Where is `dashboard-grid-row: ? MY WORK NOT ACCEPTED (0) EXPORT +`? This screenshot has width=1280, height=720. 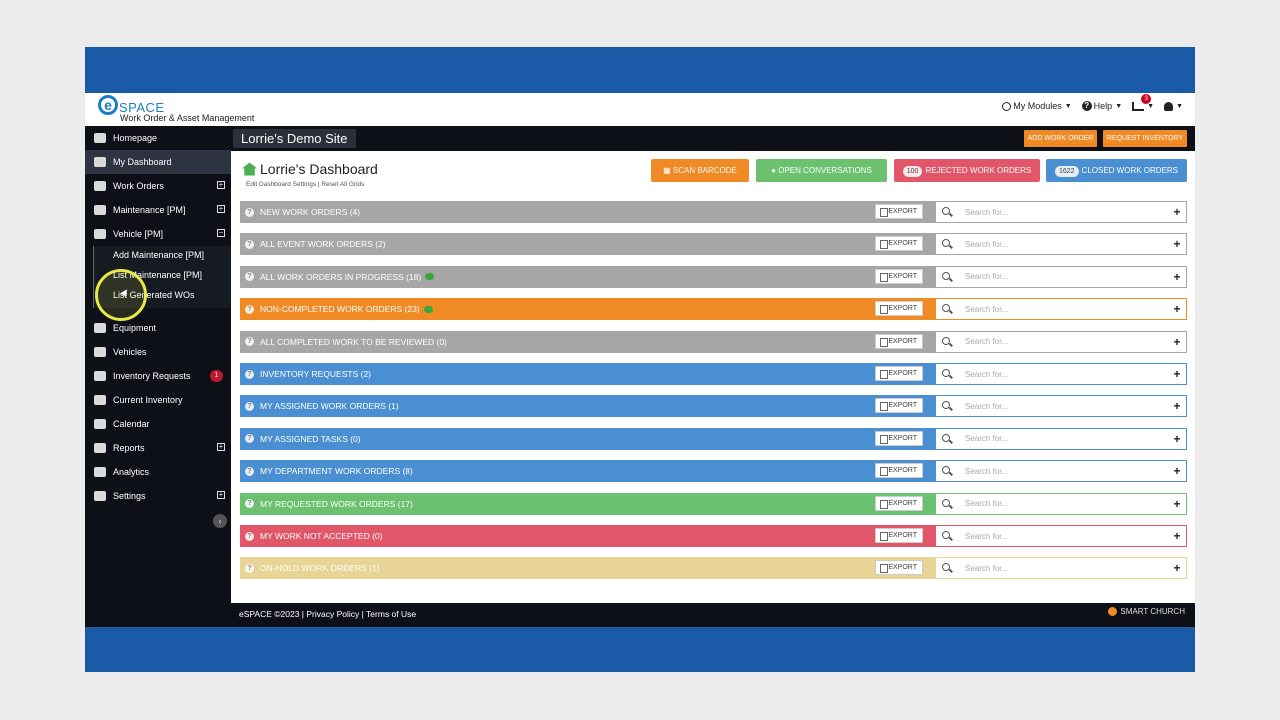 dashboard-grid-row: ? MY WORK NOT ACCEPTED (0) EXPORT + is located at coordinates (713, 536).